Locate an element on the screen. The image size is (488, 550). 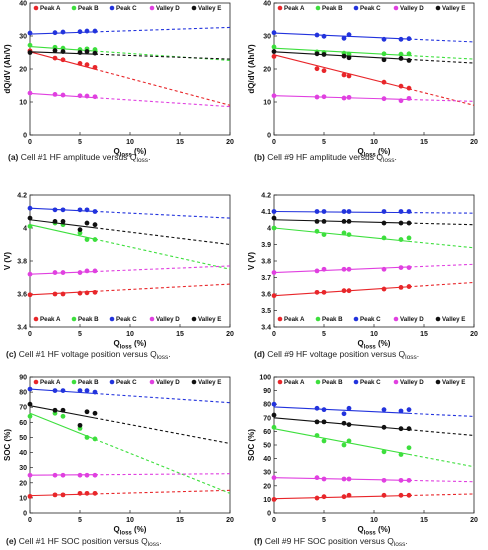
x-tick-label: 0 is located at coordinates (274, 520).